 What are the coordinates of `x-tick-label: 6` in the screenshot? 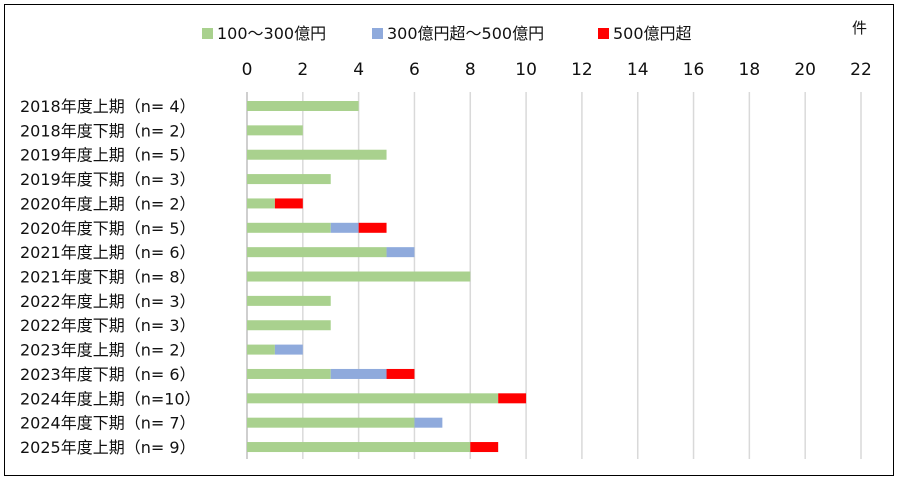 It's located at (414, 70).